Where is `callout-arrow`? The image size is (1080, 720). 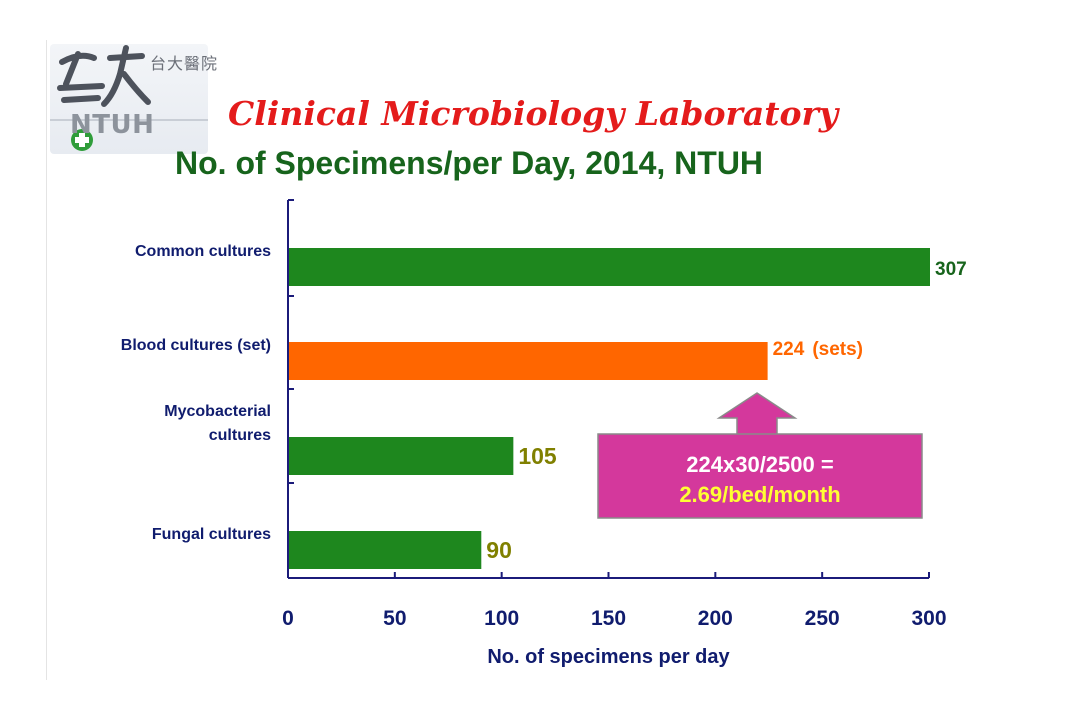
callout-arrow is located at coordinates (760, 455).